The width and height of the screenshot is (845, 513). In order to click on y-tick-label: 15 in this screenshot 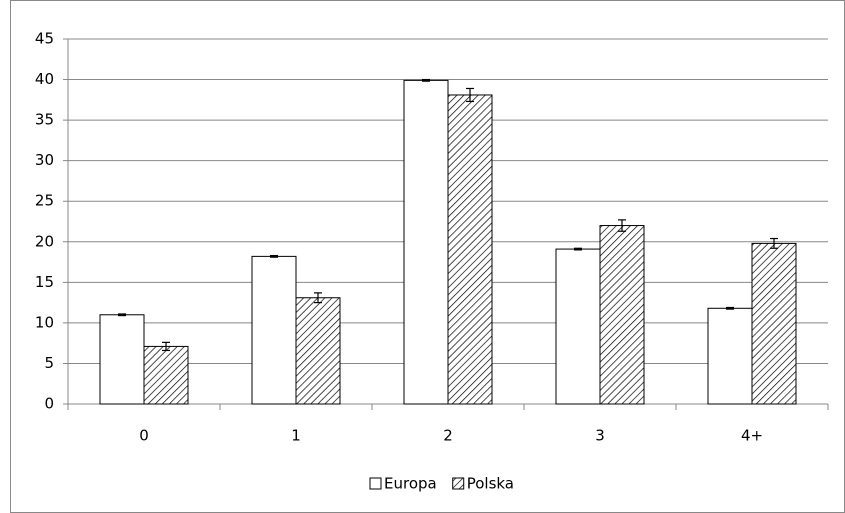, I will do `click(44, 282)`.